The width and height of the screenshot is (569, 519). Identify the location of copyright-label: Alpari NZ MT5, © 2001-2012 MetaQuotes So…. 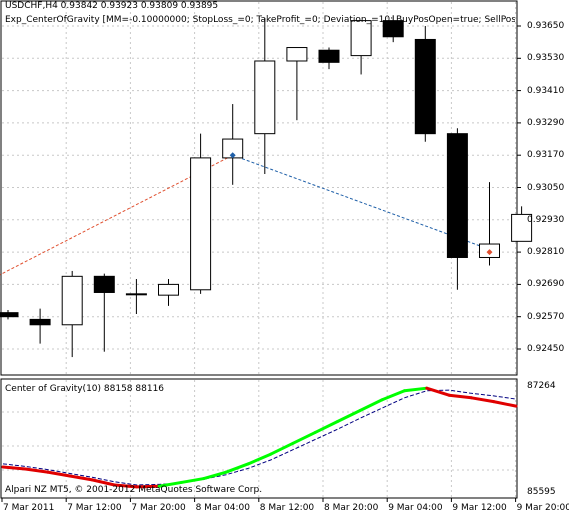
(134, 490).